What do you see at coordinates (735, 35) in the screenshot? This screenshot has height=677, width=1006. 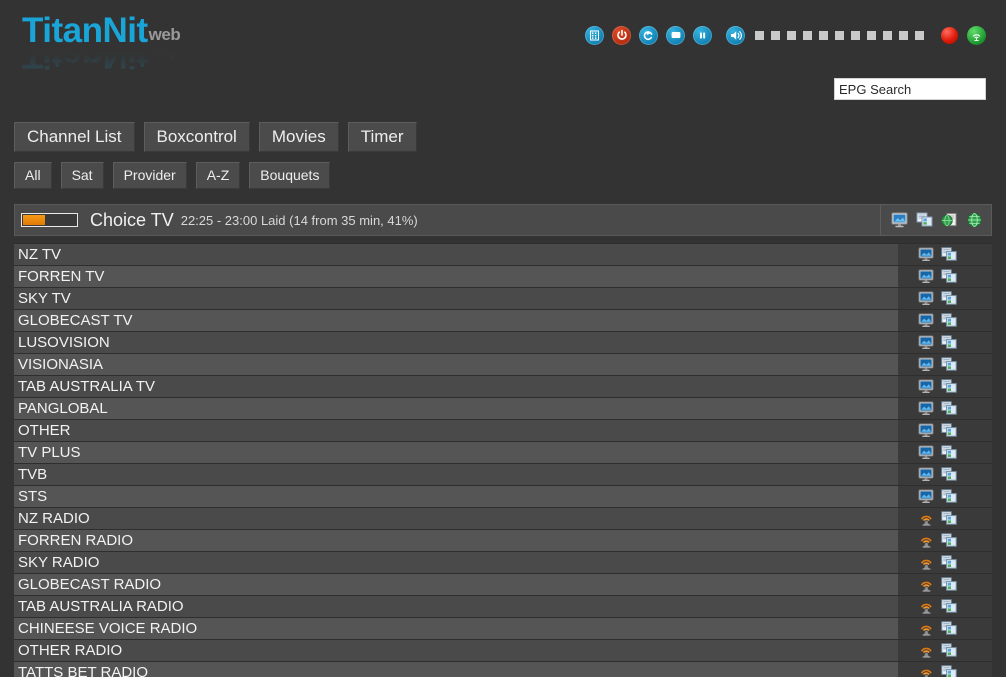 I see `volume-icon` at bounding box center [735, 35].